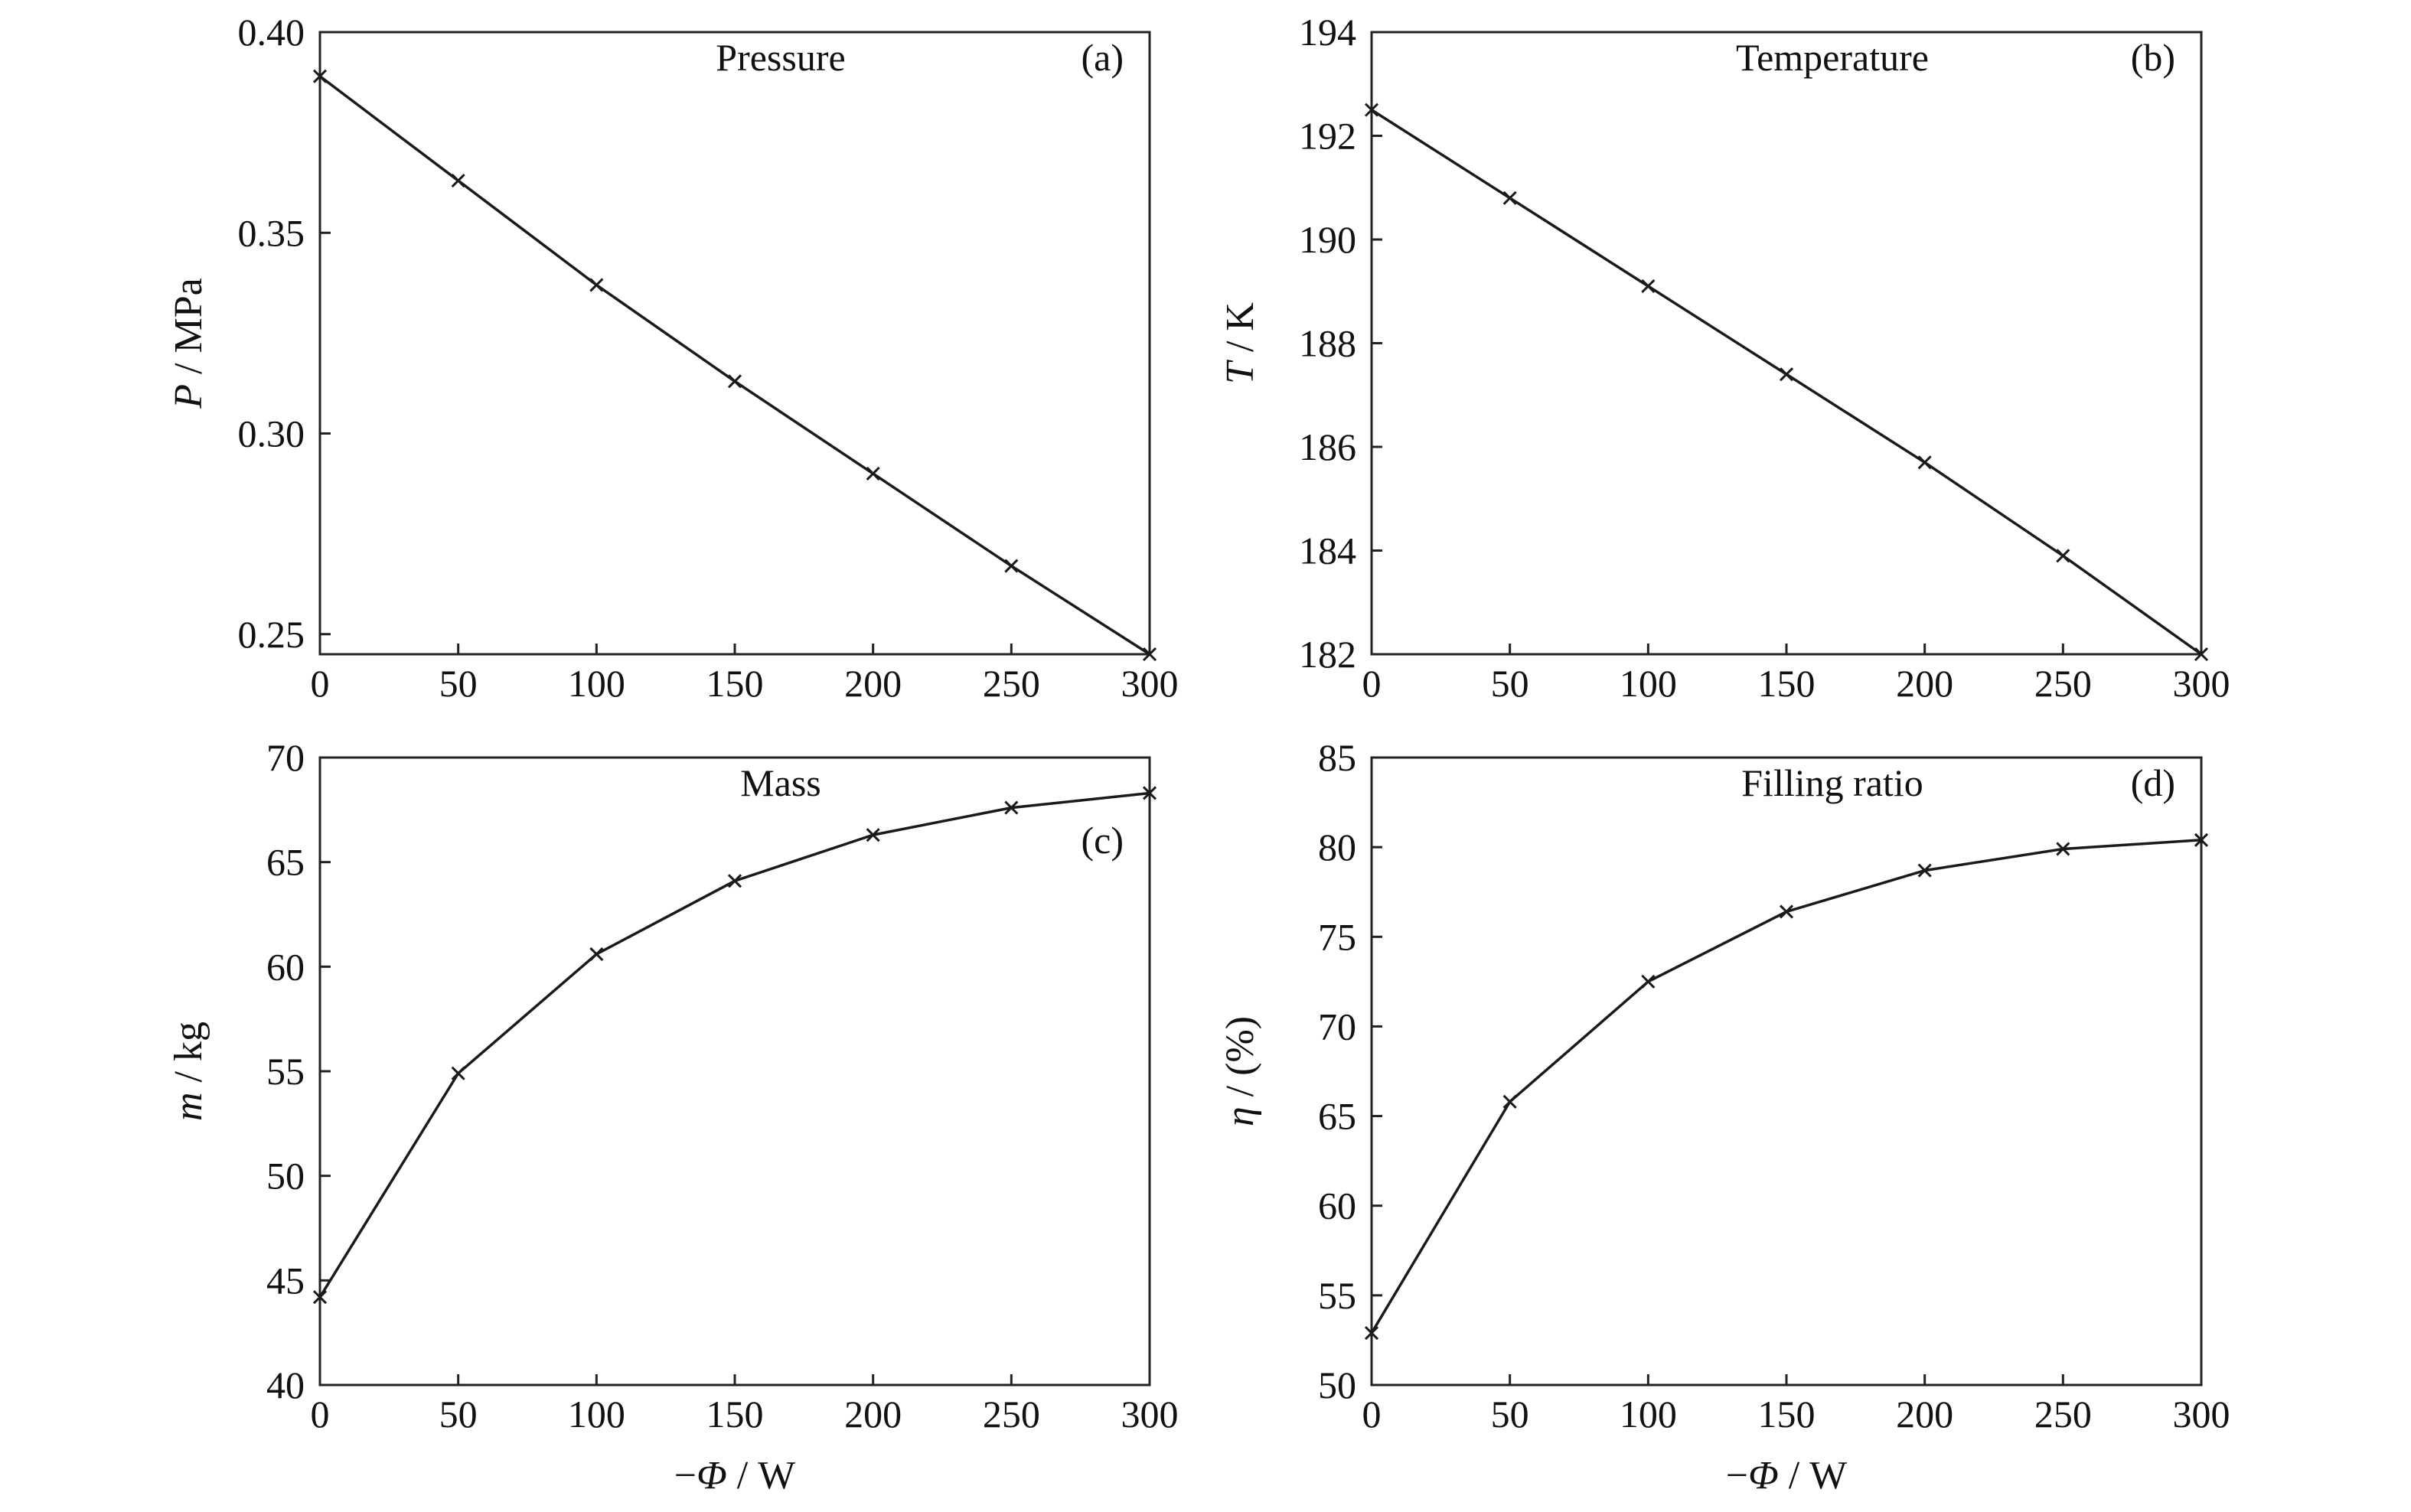 This screenshot has height=1512, width=2411. Describe the element at coordinates (1240, 372) in the screenshot. I see `y-axis-variable: T` at that location.